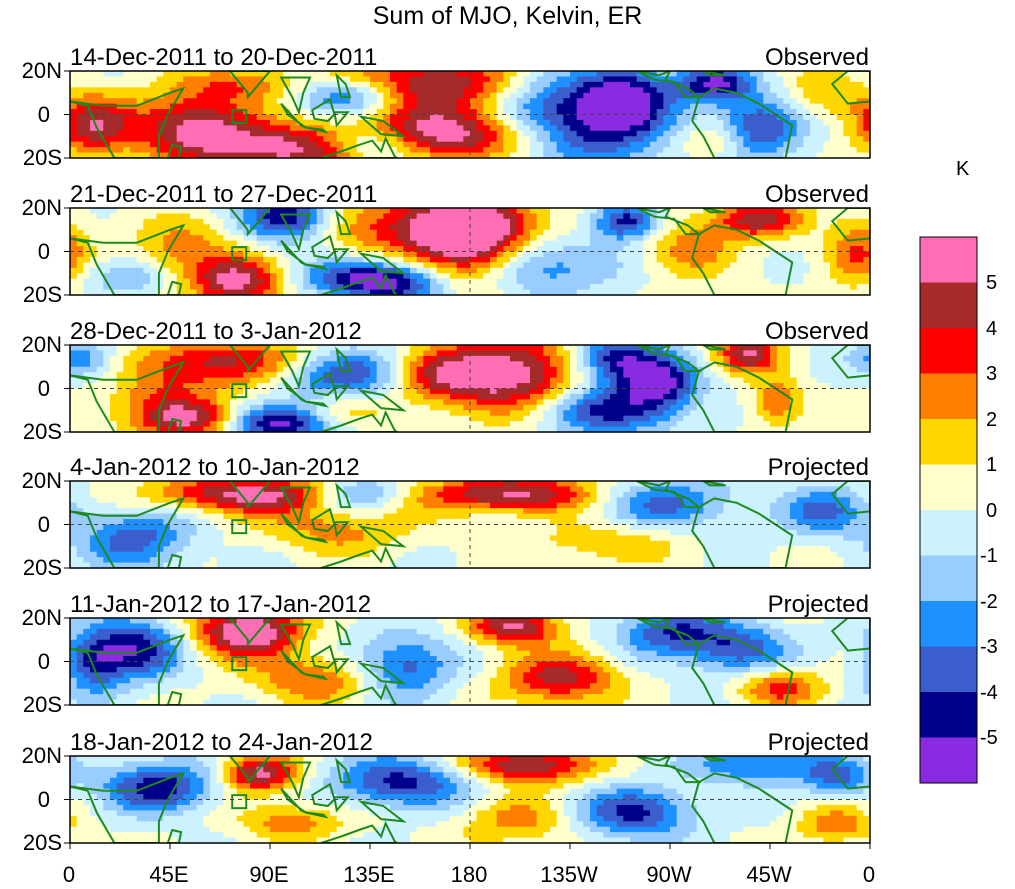 The height and width of the screenshot is (889, 1015). I want to click on x-tick-135e: 135E, so click(369, 874).